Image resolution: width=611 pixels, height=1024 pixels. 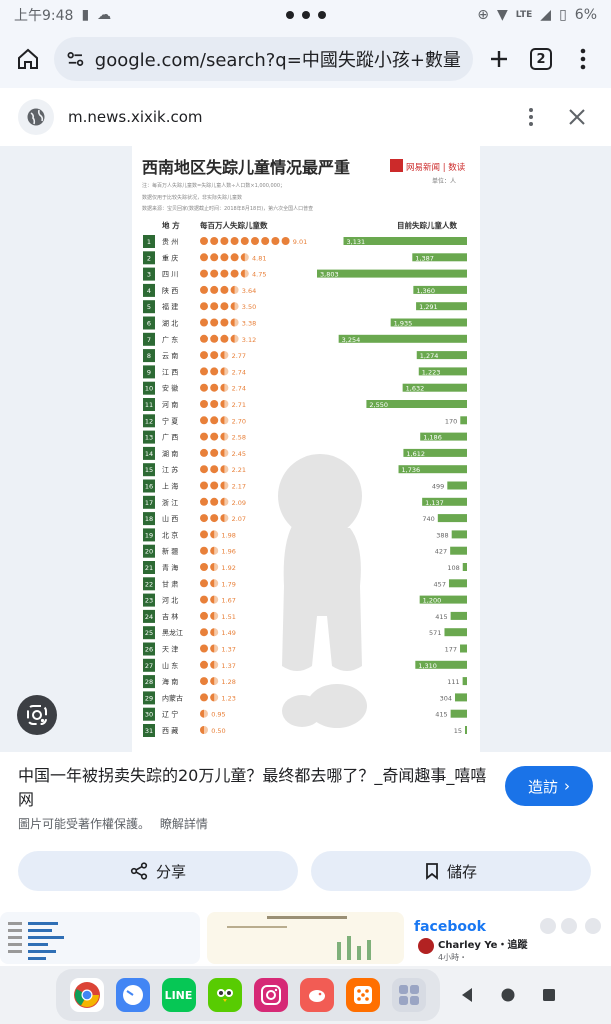 I want to click on bookmark-icon, so click(x=432, y=871).